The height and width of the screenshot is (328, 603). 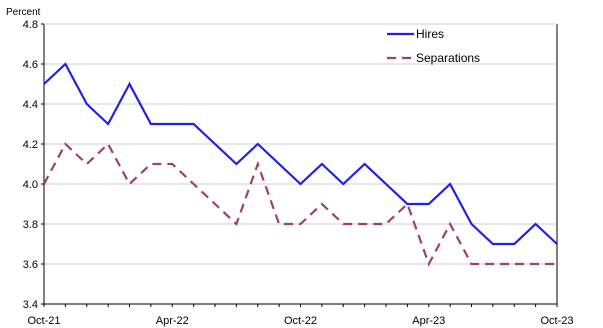 I want to click on y-tick-label: 4.2, so click(x=30, y=145).